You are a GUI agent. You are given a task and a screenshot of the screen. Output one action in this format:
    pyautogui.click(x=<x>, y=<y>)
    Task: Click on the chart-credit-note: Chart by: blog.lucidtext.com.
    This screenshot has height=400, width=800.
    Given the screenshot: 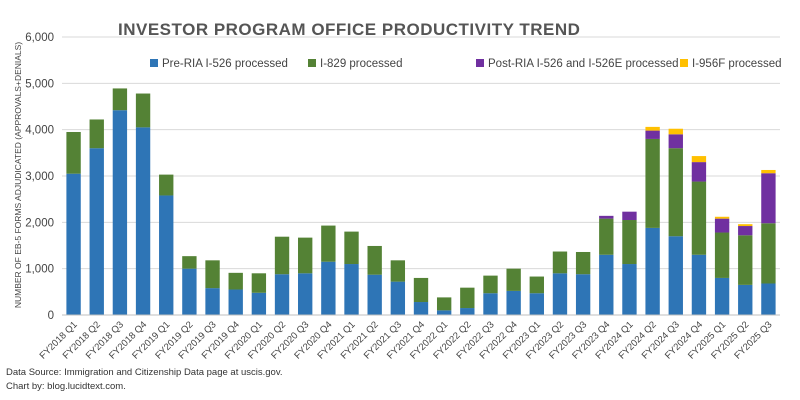 What is the action you would take?
    pyautogui.click(x=66, y=386)
    